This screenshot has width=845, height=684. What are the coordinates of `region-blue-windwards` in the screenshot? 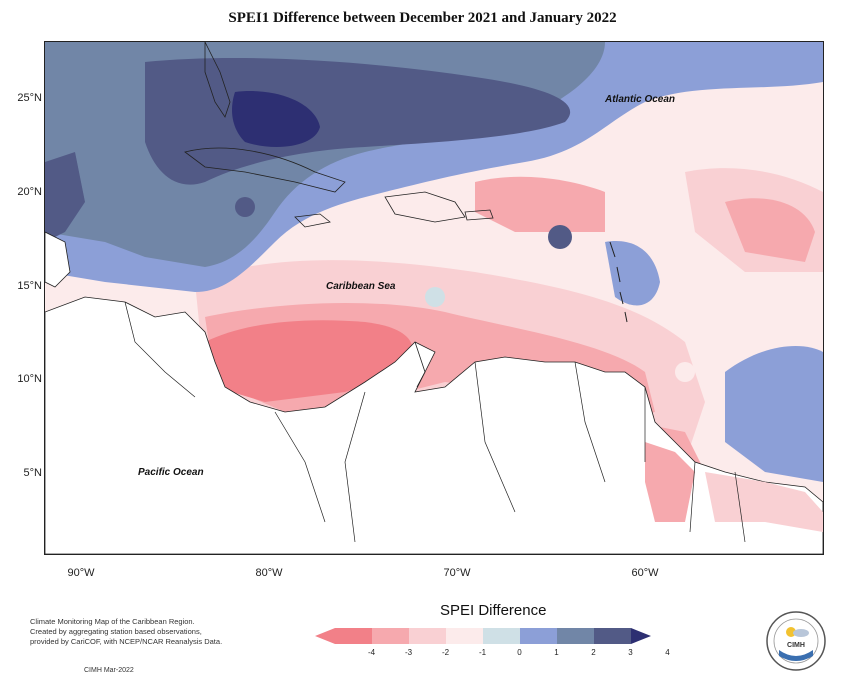 It's located at (632, 273).